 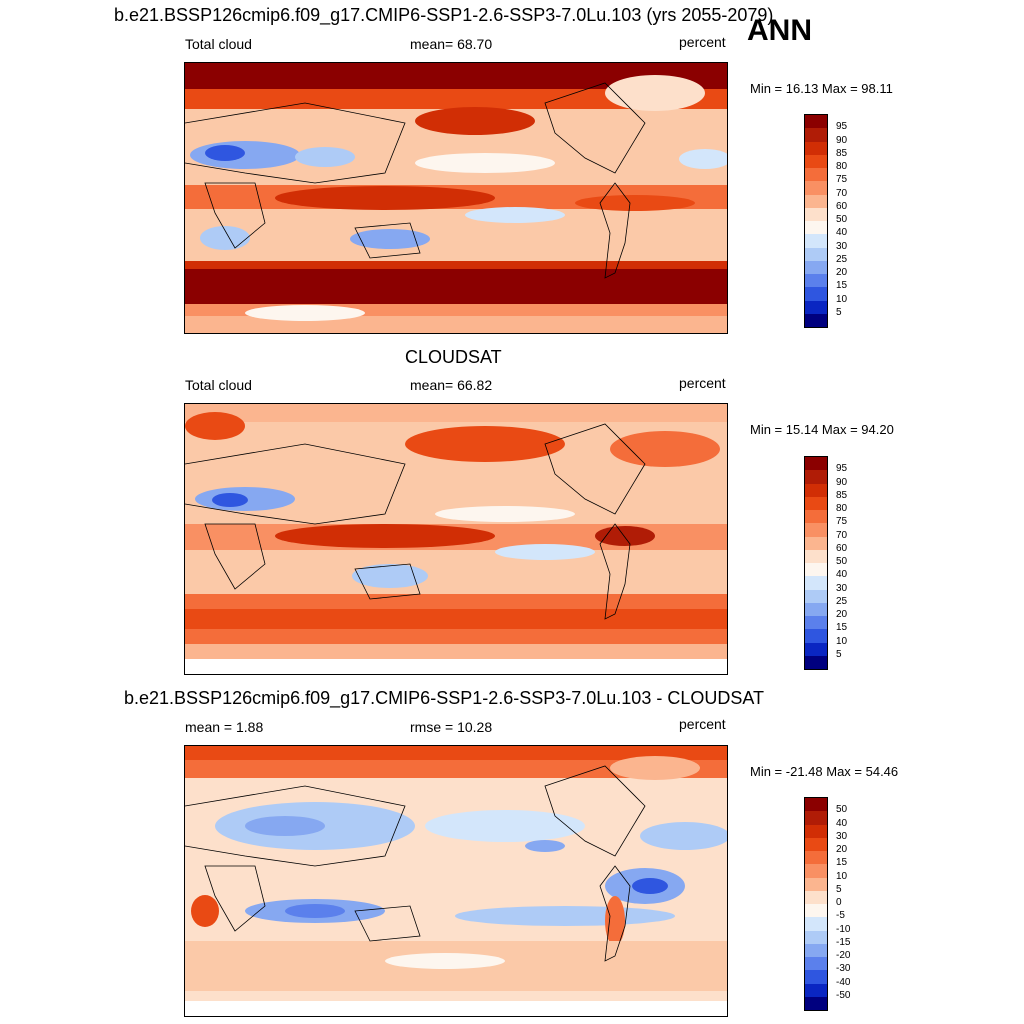 What do you see at coordinates (451, 727) in the screenshot?
I see `panel3-rmse-label: rmse = 10.28` at bounding box center [451, 727].